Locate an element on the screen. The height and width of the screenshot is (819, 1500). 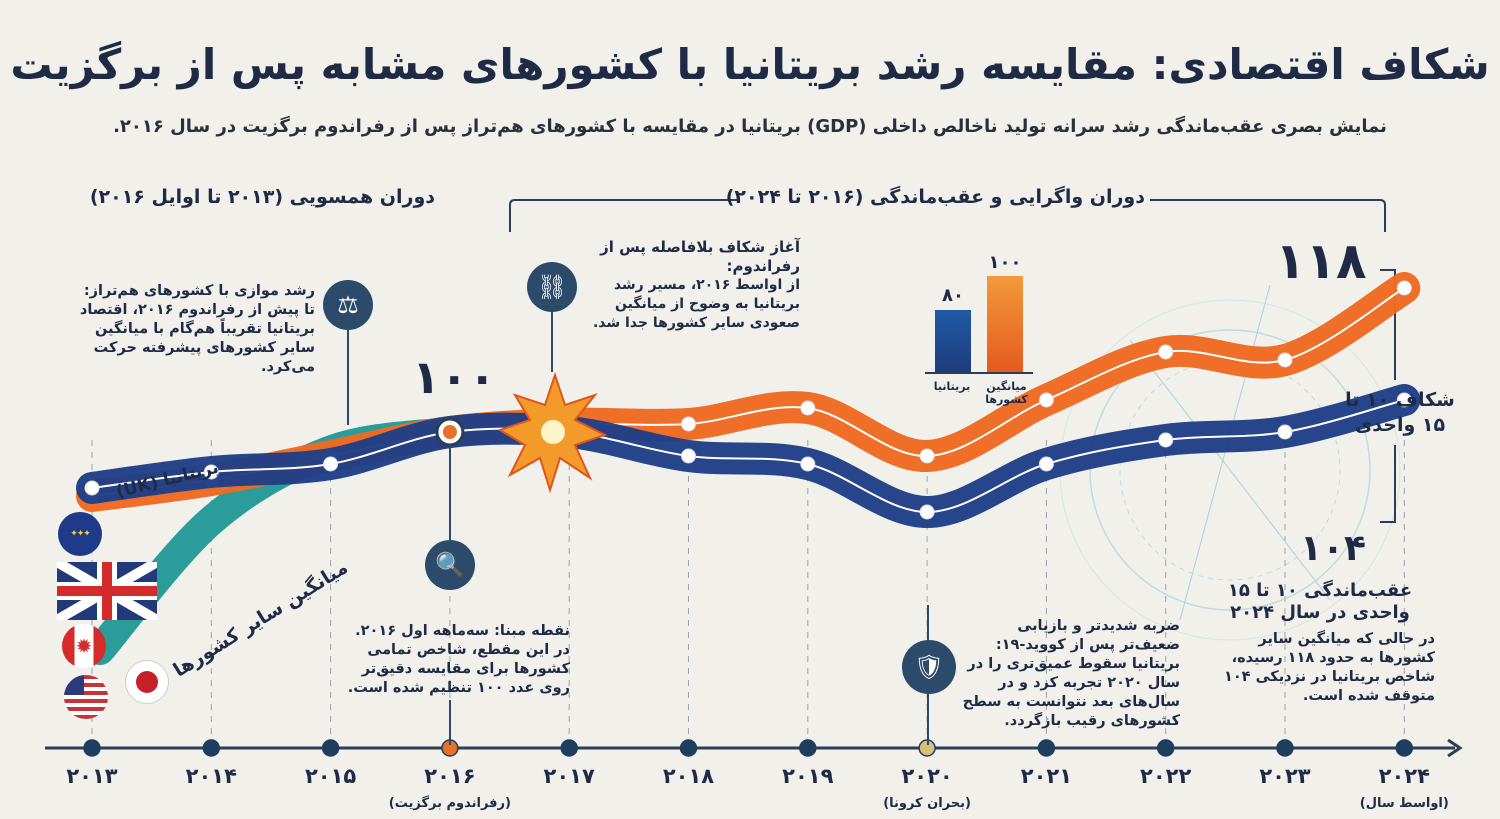
year-label: ۲۰۲۲ is located at coordinates (1166, 776).